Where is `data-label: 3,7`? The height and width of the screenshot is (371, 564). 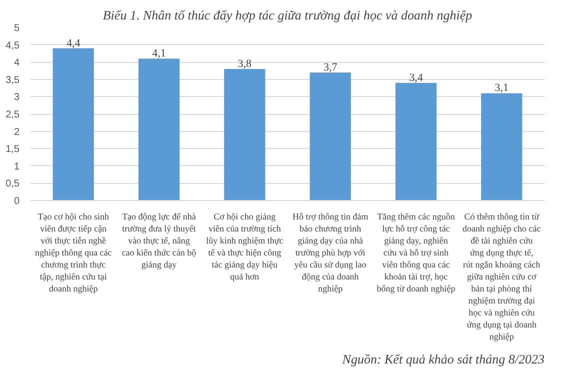 data-label: 3,7 is located at coordinates (330, 67).